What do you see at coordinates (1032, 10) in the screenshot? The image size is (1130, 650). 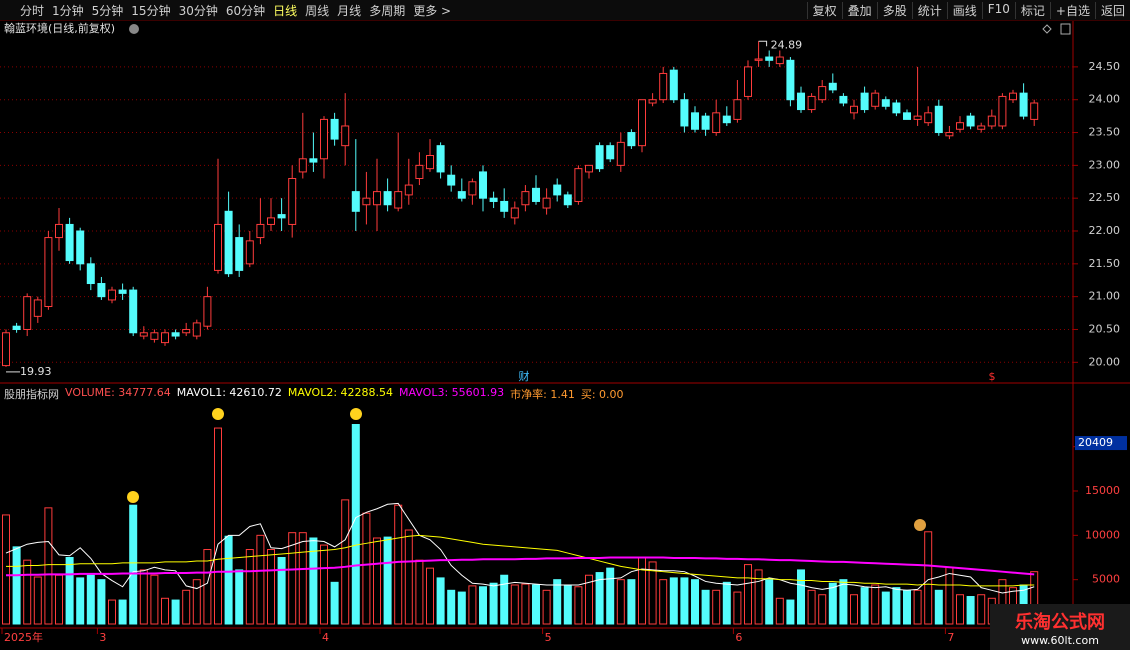 I see `tool-button: 标记` at bounding box center [1032, 10].